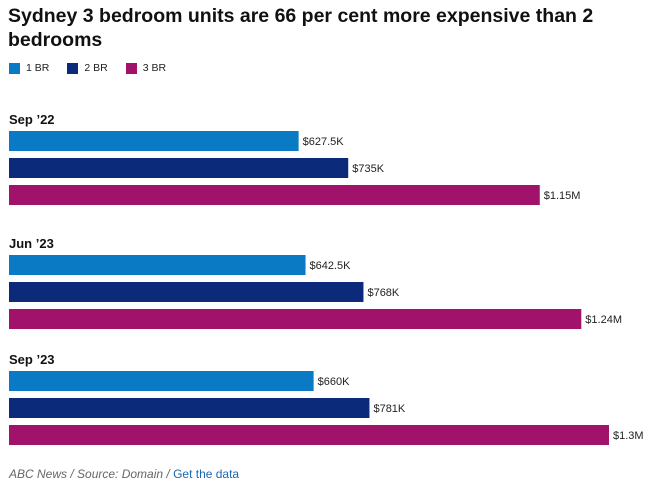 This screenshot has height=488, width=654. What do you see at coordinates (38, 68) in the screenshot?
I see `legend-label-1br: 1 BR` at bounding box center [38, 68].